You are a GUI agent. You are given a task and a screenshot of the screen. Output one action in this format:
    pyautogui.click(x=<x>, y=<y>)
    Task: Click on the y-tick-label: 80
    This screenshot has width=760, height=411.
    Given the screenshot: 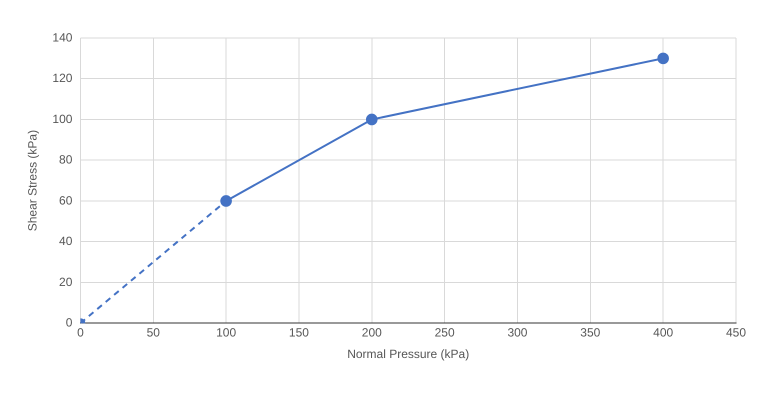 What is the action you would take?
    pyautogui.click(x=66, y=159)
    